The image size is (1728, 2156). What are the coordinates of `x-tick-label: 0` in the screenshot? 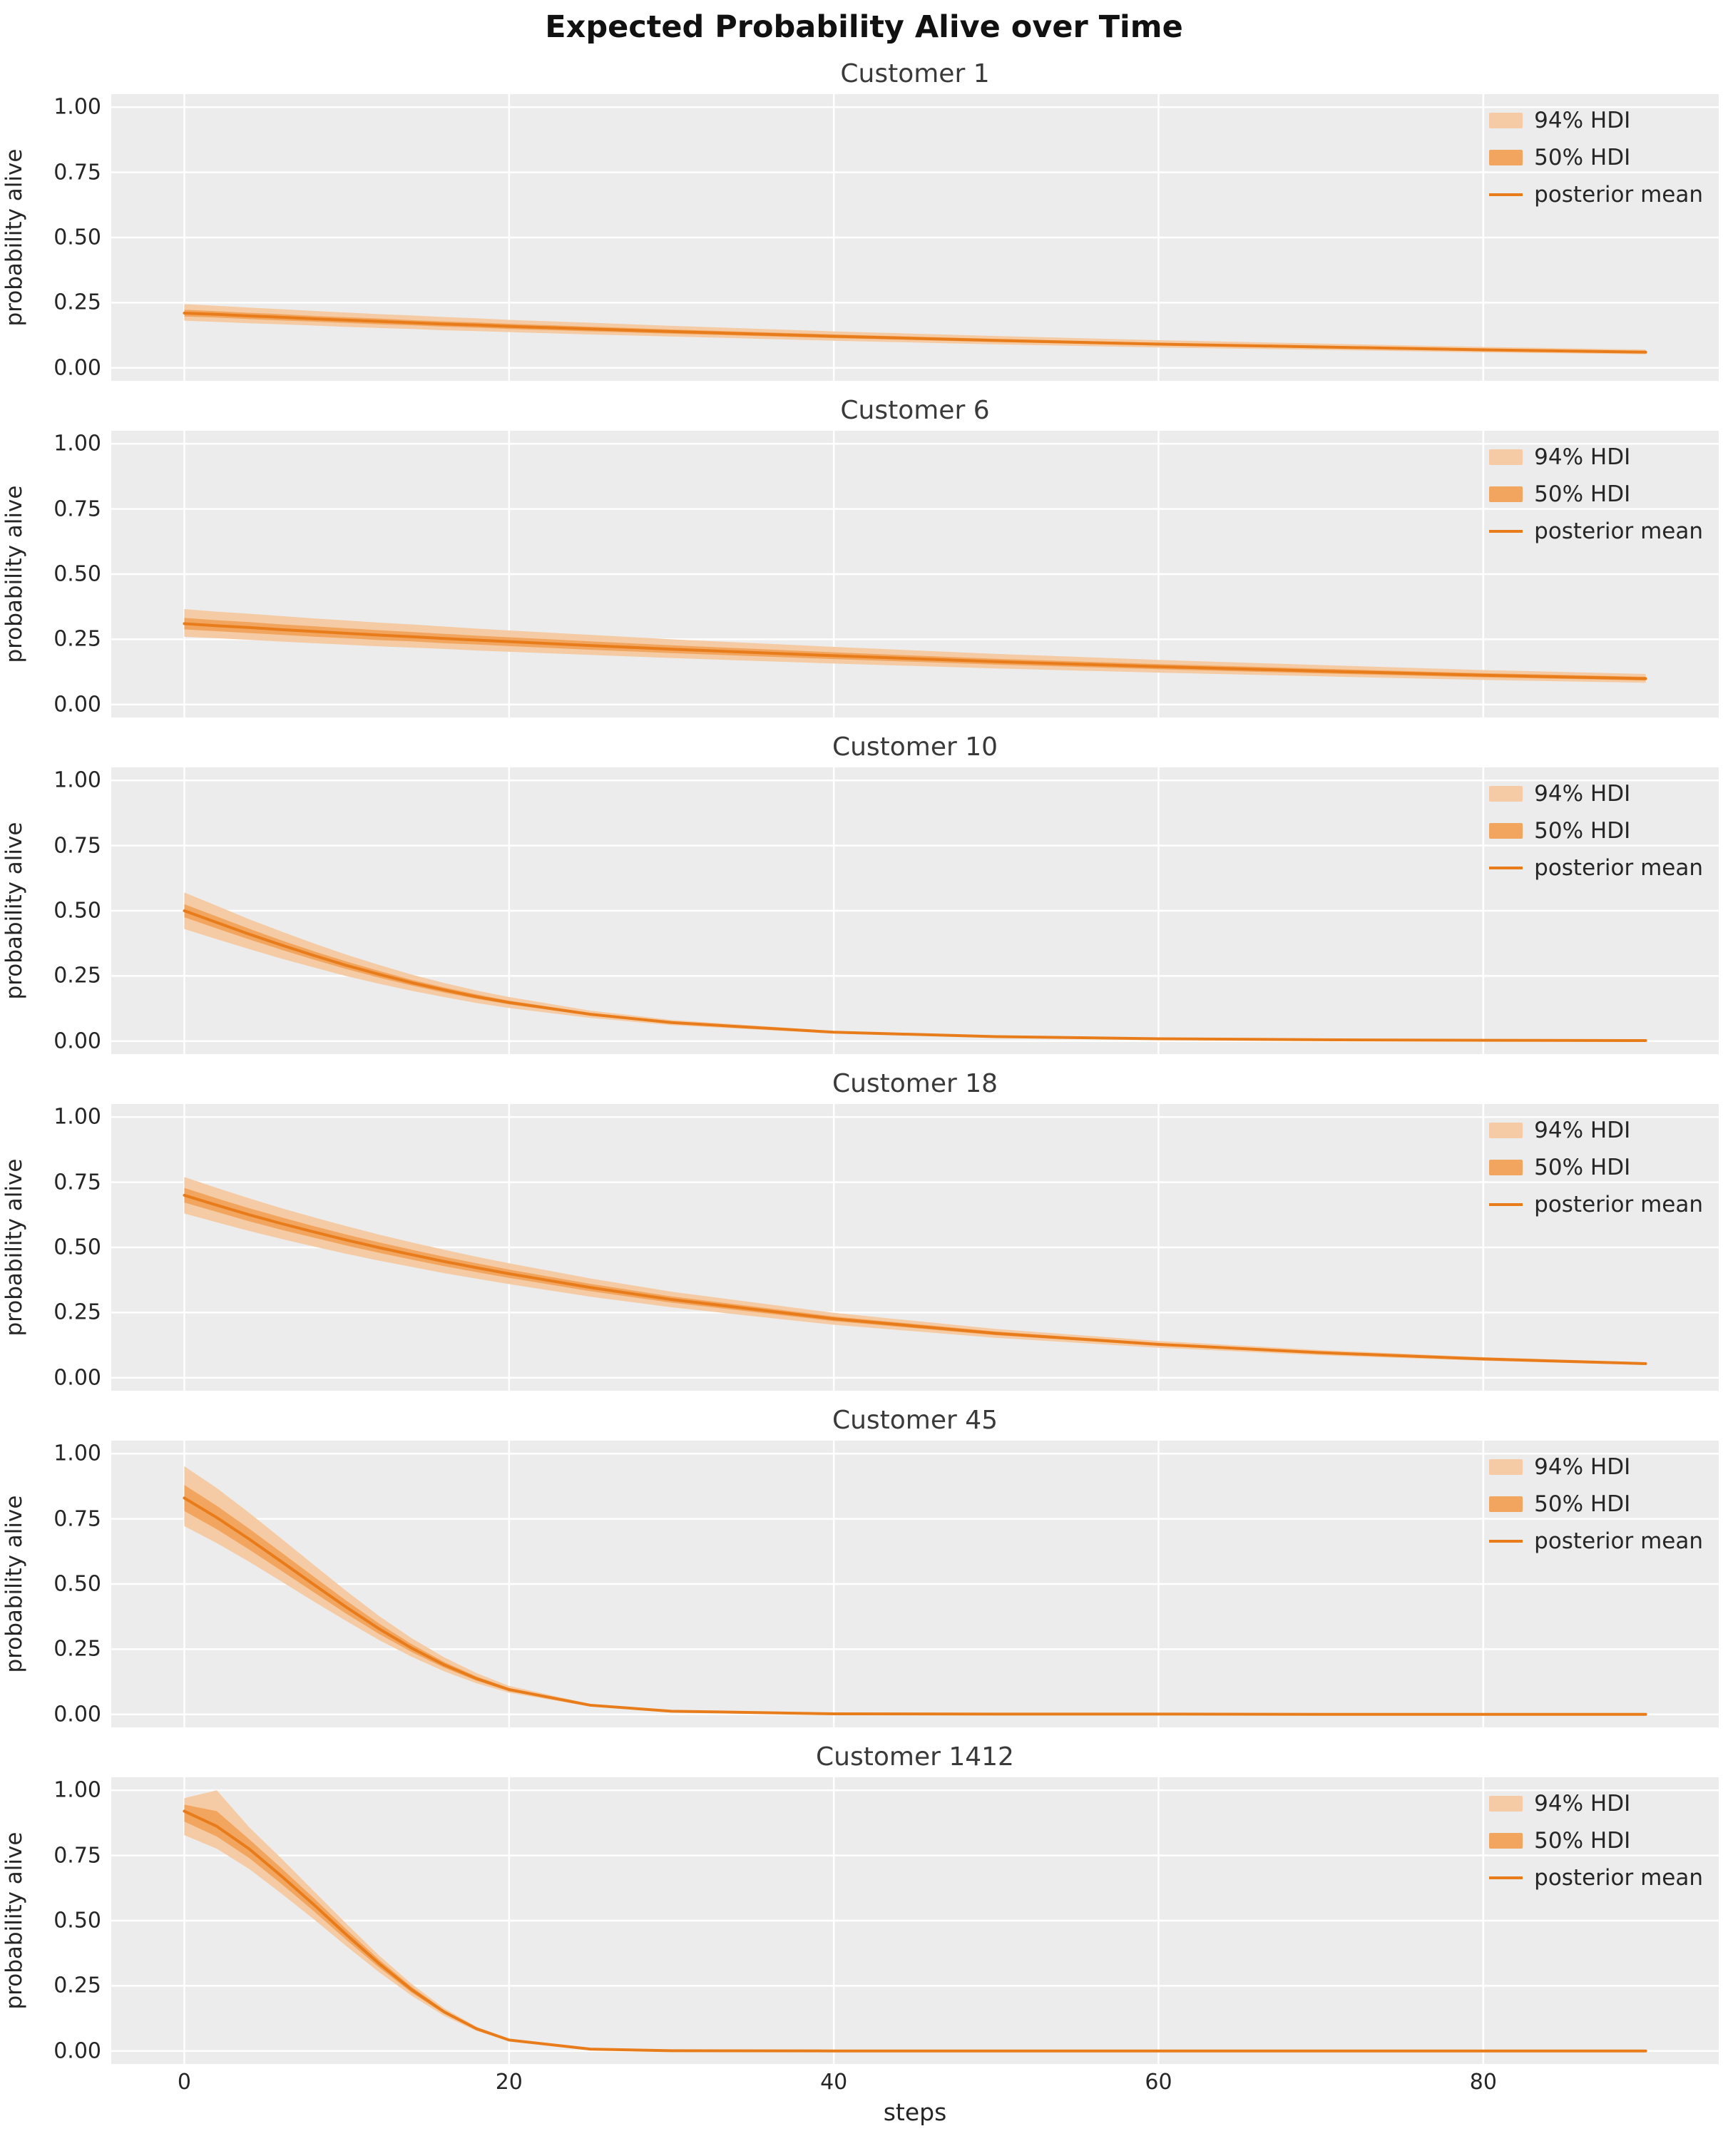 It's located at (184, 2082).